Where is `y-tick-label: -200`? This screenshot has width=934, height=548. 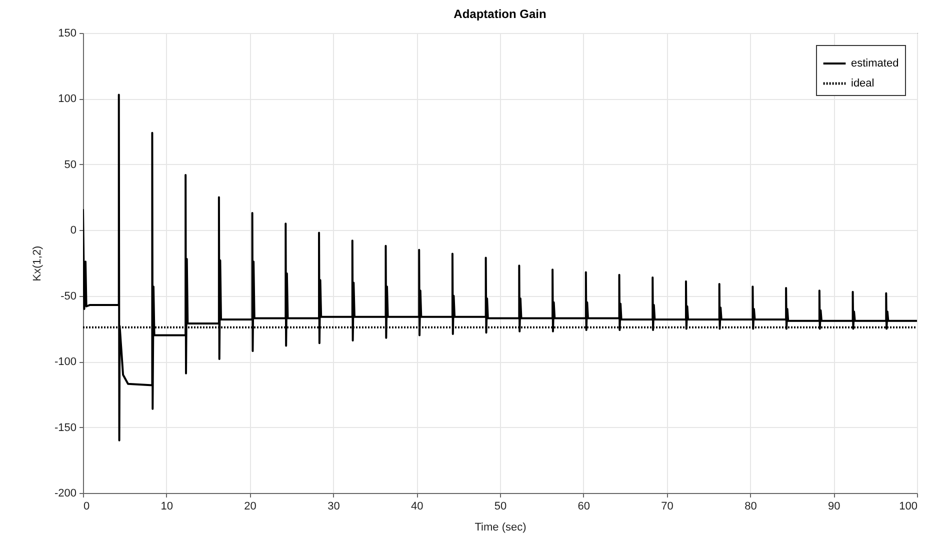
y-tick-label: -200 is located at coordinates (65, 494).